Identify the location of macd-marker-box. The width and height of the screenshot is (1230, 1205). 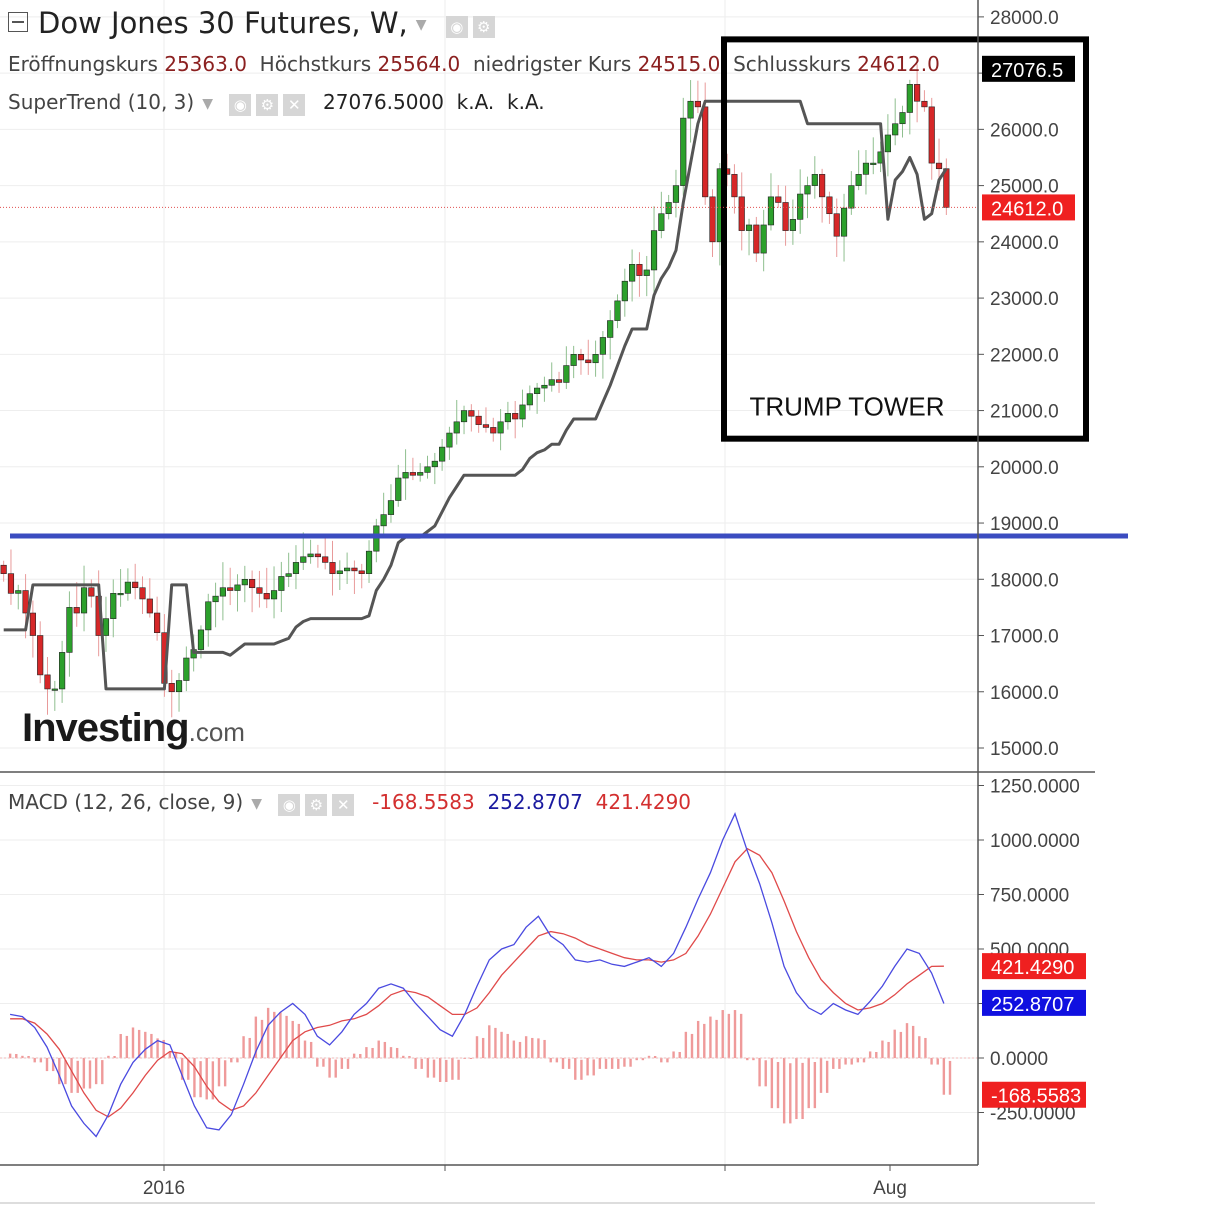
(1034, 1002).